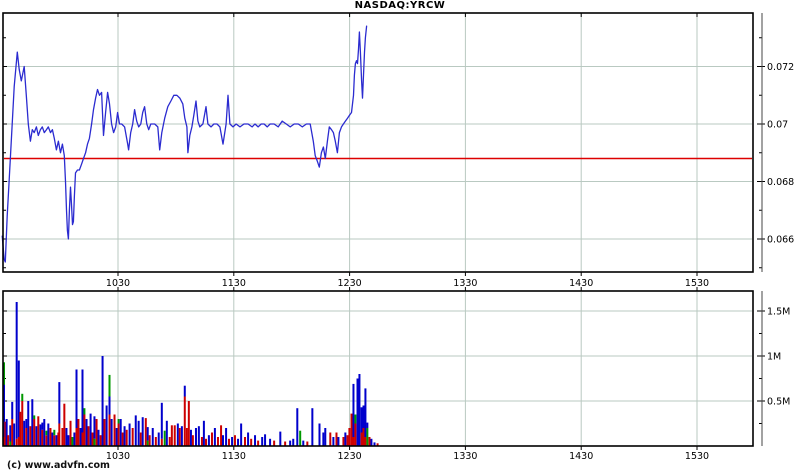  I want to click on advfn-watermark: (c) www.advfn.com, so click(58, 465).